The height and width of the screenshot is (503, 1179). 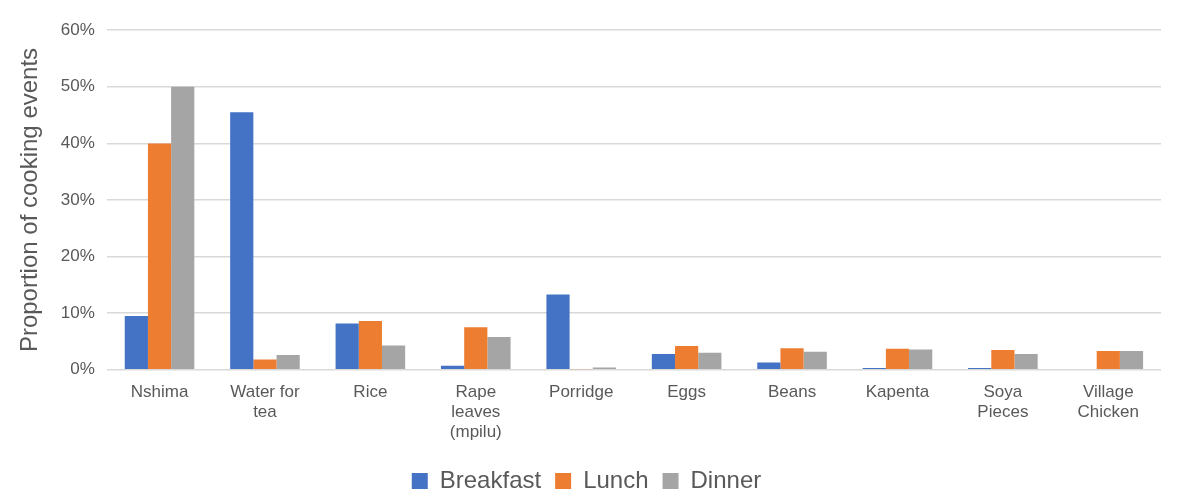 What do you see at coordinates (581, 391) in the screenshot?
I see `x-tick-label: Porridge` at bounding box center [581, 391].